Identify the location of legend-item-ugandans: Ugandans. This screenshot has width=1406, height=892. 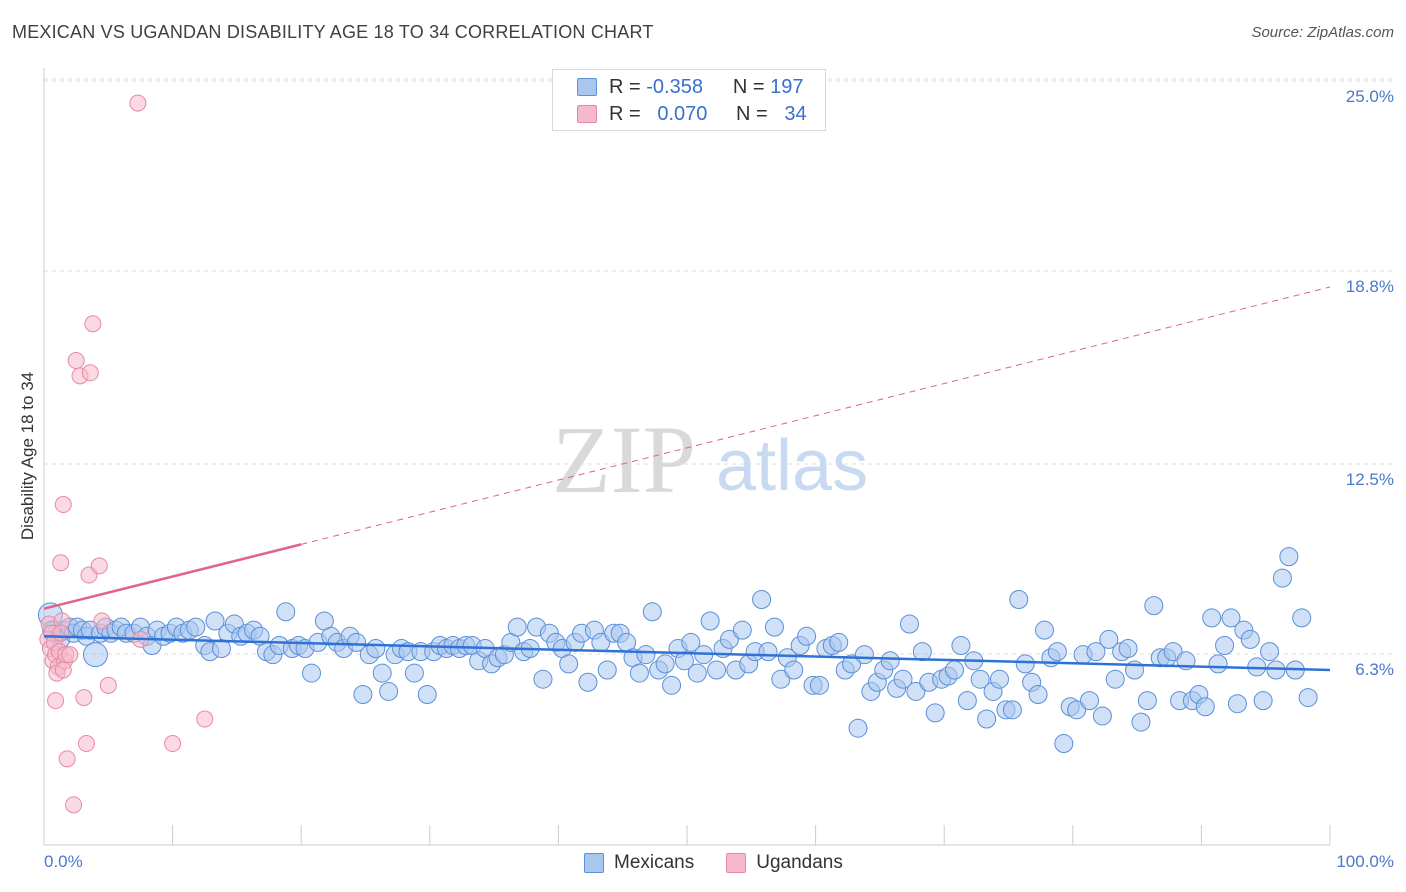
(784, 863).